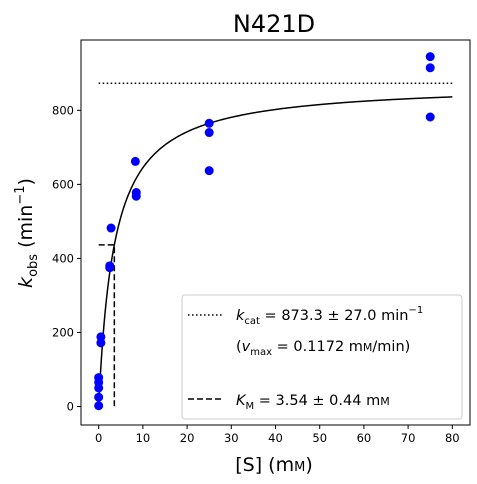 This screenshot has height=484, width=477. What do you see at coordinates (323, 348) in the screenshot?
I see `legend-vmax-label: (vmax = 0.1172 mM/min)` at bounding box center [323, 348].